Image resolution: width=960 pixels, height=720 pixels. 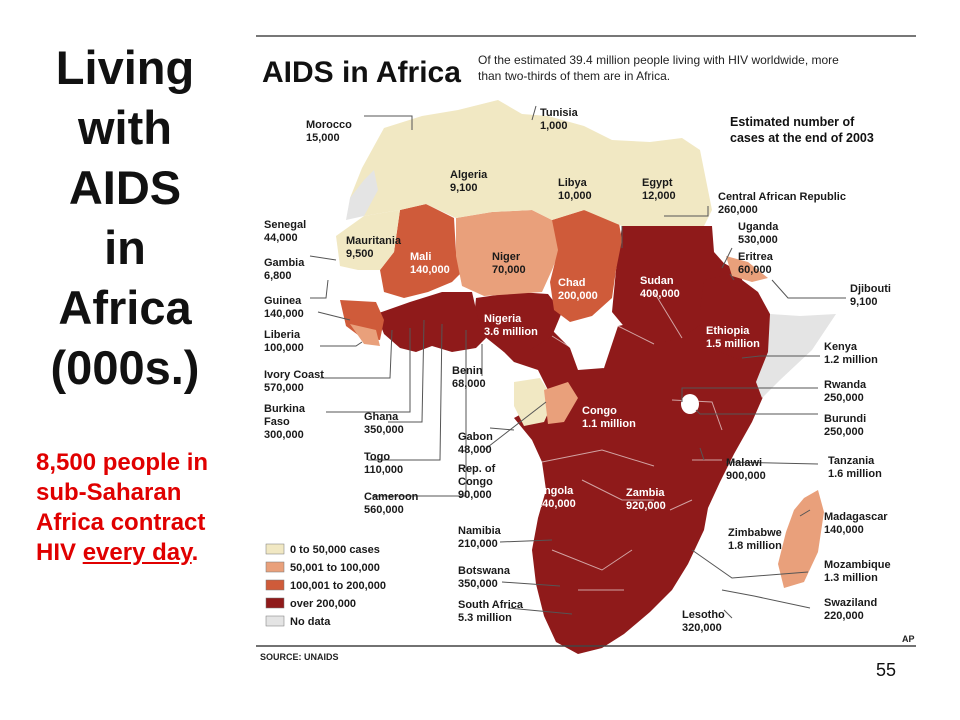 I want to click on label-morocco: Morocco, so click(x=329, y=125).